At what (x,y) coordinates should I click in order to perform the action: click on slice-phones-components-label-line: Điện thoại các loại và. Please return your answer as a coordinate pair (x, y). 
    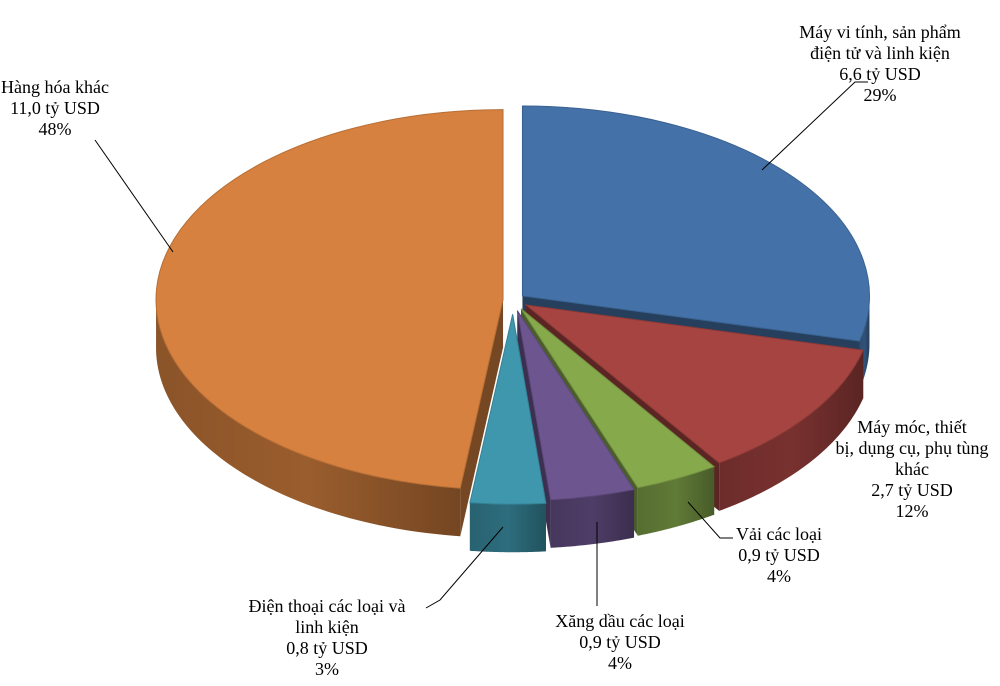
    Looking at the image, I should click on (327, 606).